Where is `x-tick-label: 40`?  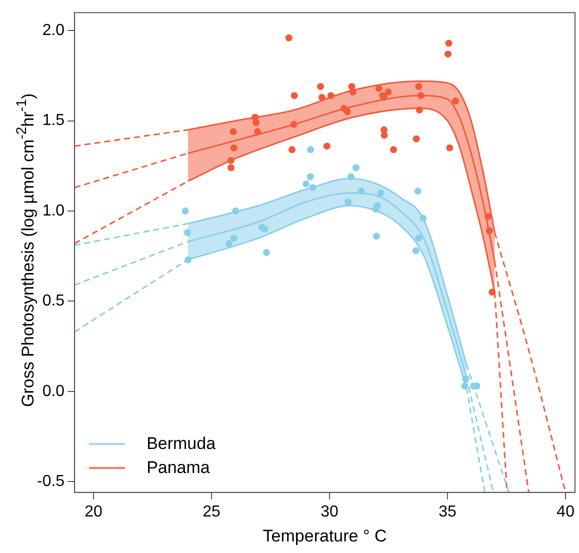 x-tick-label: 40 is located at coordinates (565, 511).